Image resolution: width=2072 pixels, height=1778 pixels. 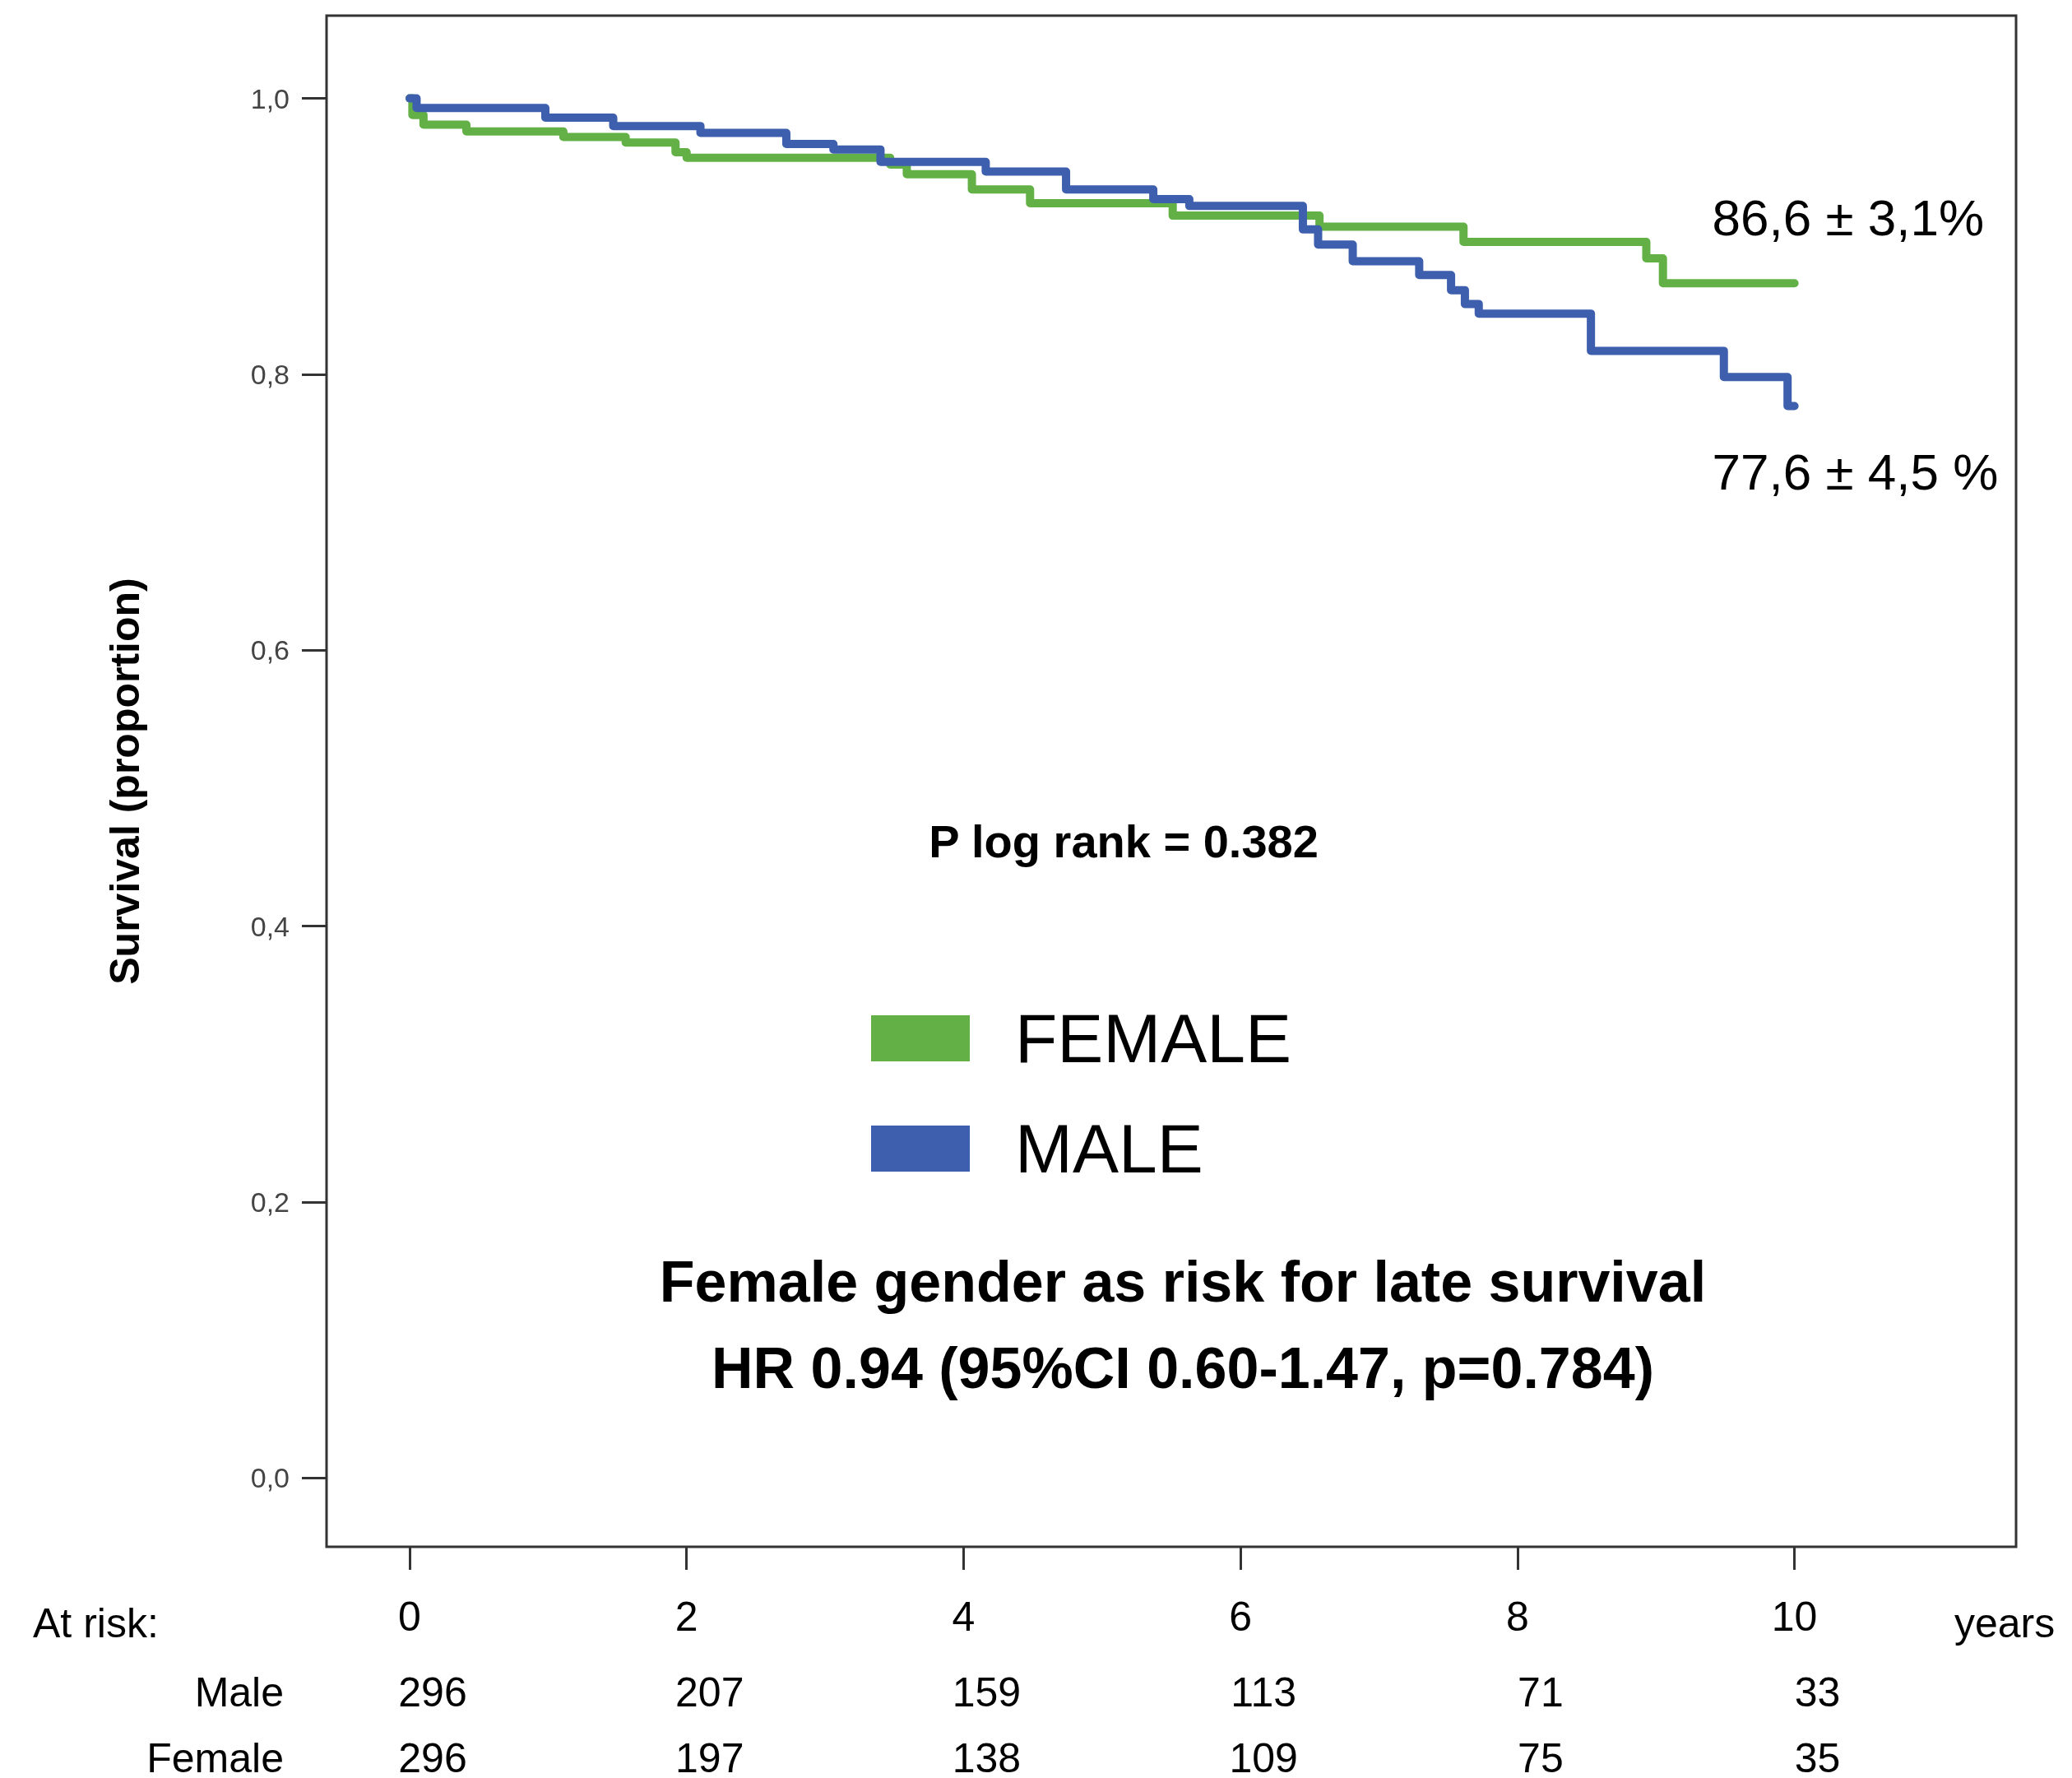 What do you see at coordinates (1264, 1692) in the screenshot?
I see `text: 113` at bounding box center [1264, 1692].